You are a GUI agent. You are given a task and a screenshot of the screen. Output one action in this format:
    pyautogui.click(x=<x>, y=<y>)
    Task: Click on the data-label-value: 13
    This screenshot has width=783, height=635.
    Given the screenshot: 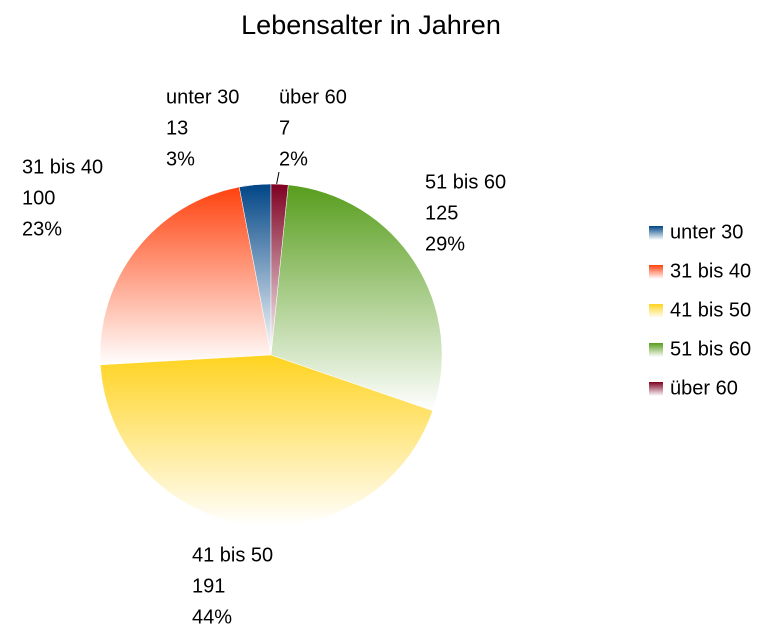 What is the action you would take?
    pyautogui.click(x=177, y=128)
    